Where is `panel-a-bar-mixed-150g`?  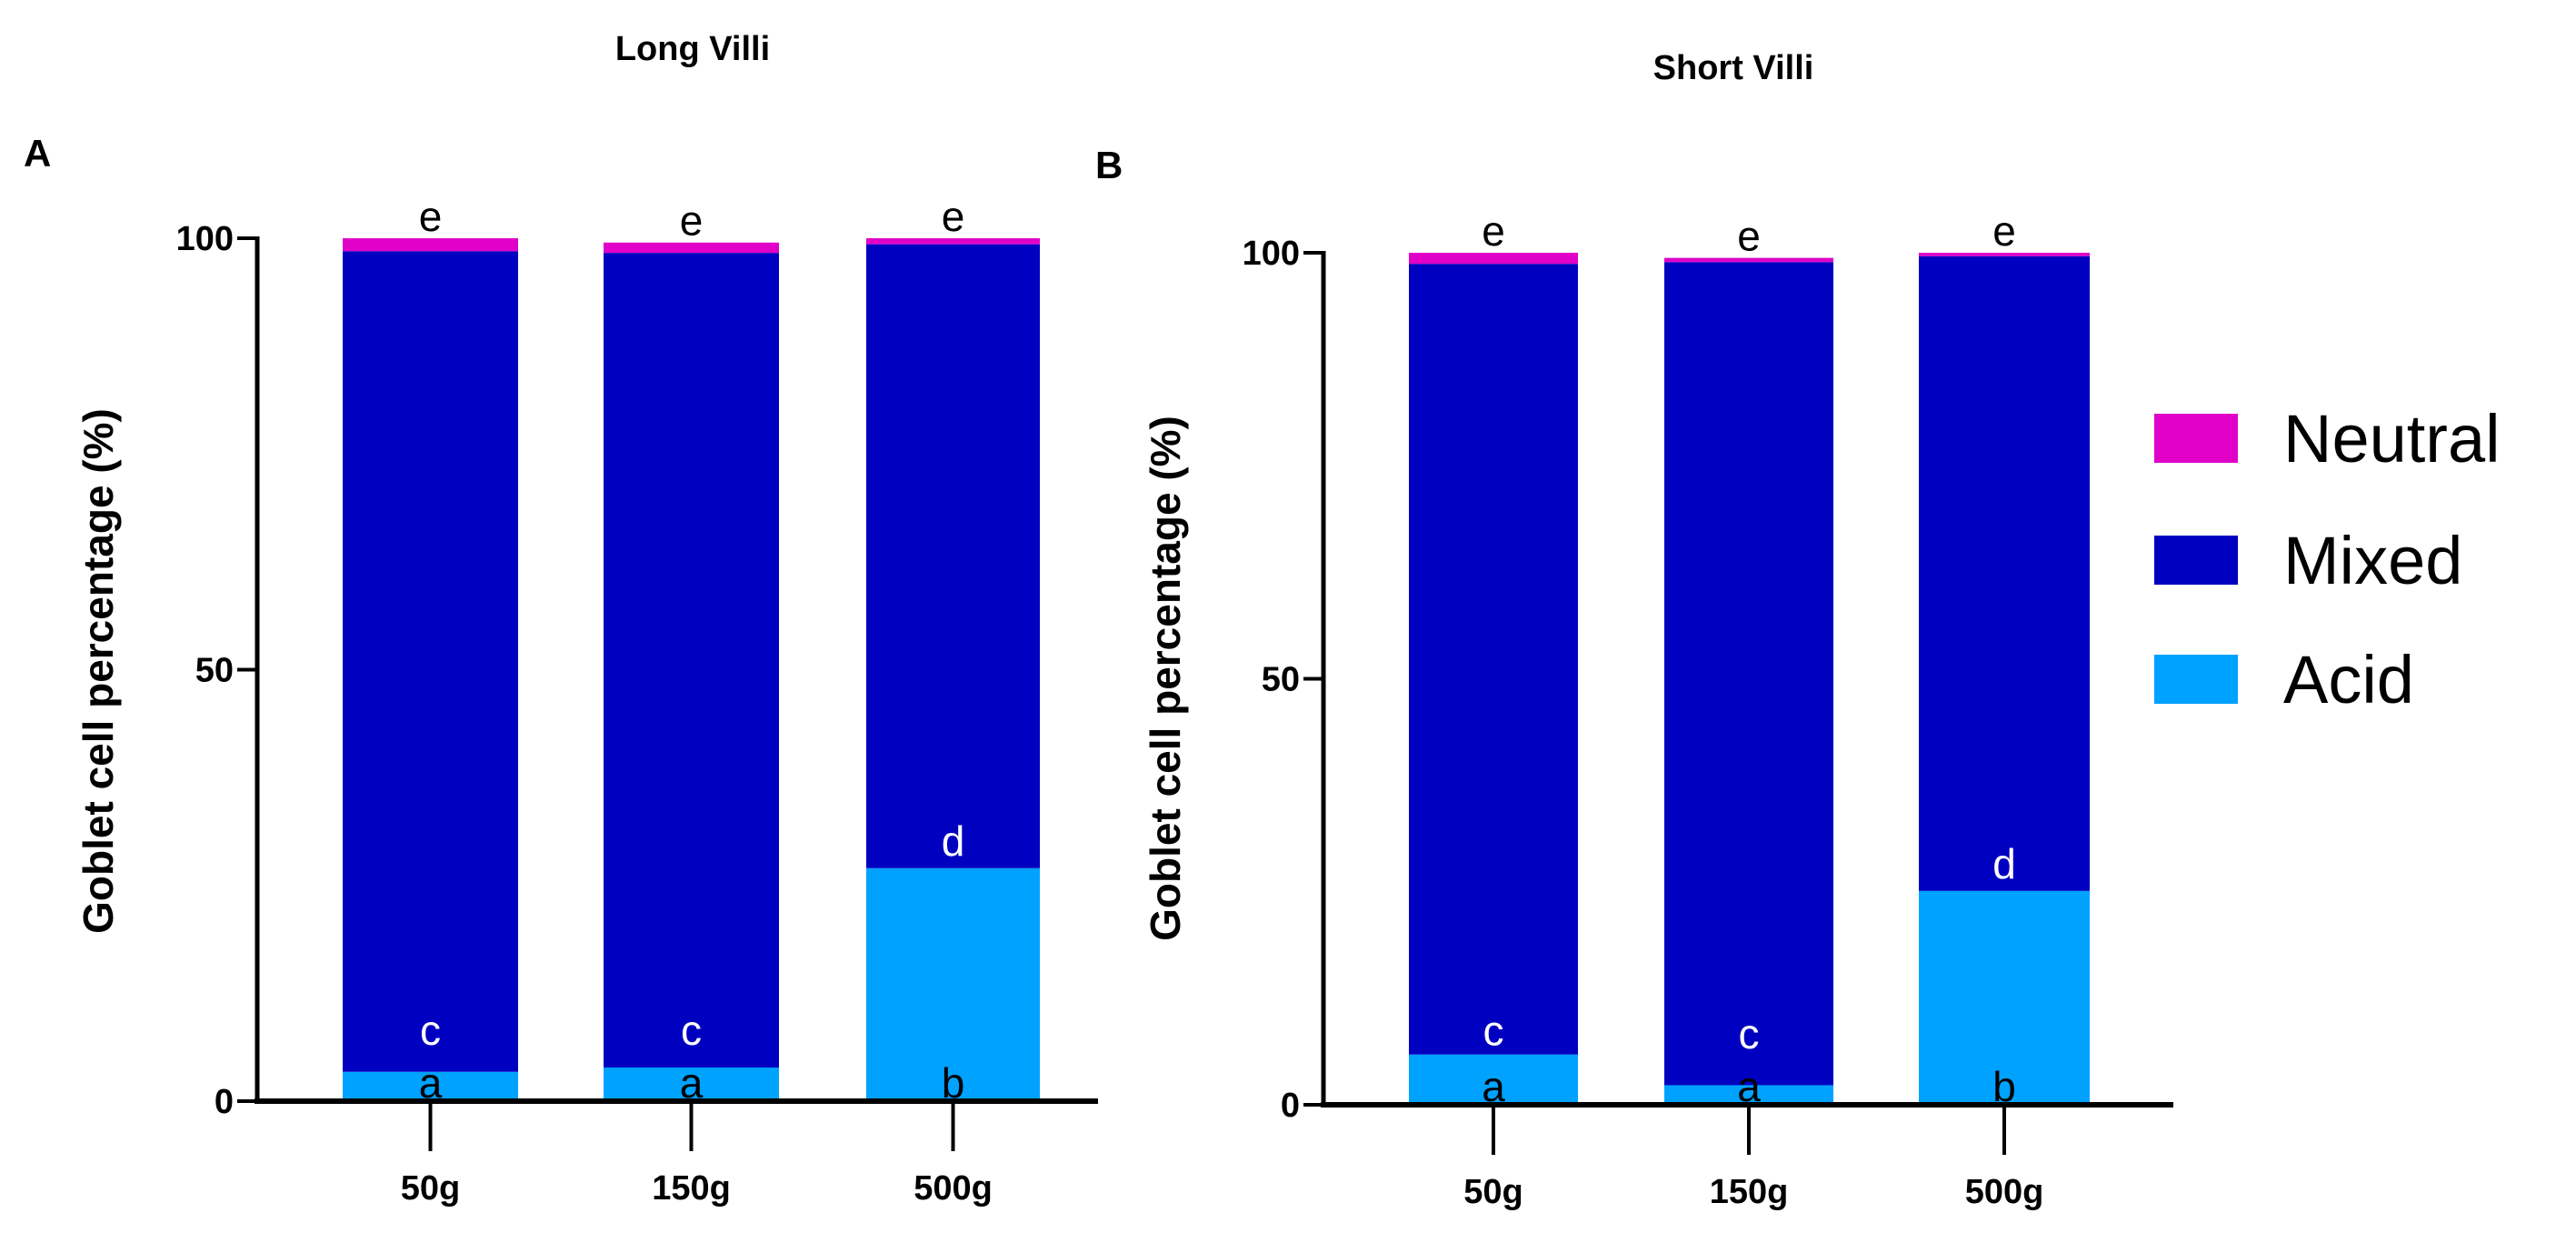 panel-a-bar-mixed-150g is located at coordinates (691, 660).